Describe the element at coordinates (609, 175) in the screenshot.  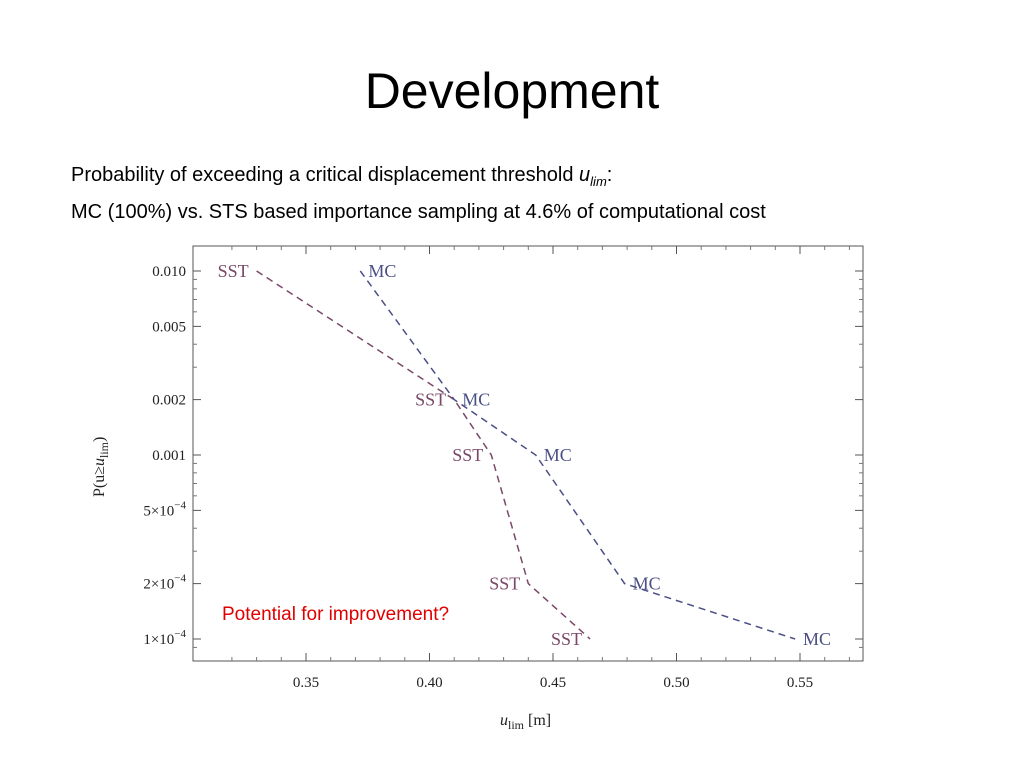
I see `subtitle-colon: :` at that location.